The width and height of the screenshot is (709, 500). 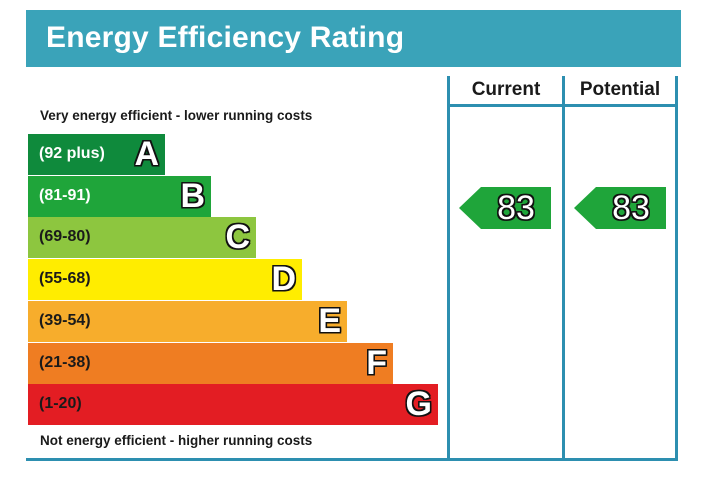 I want to click on current-rating-arrow: 83, so click(x=505, y=208).